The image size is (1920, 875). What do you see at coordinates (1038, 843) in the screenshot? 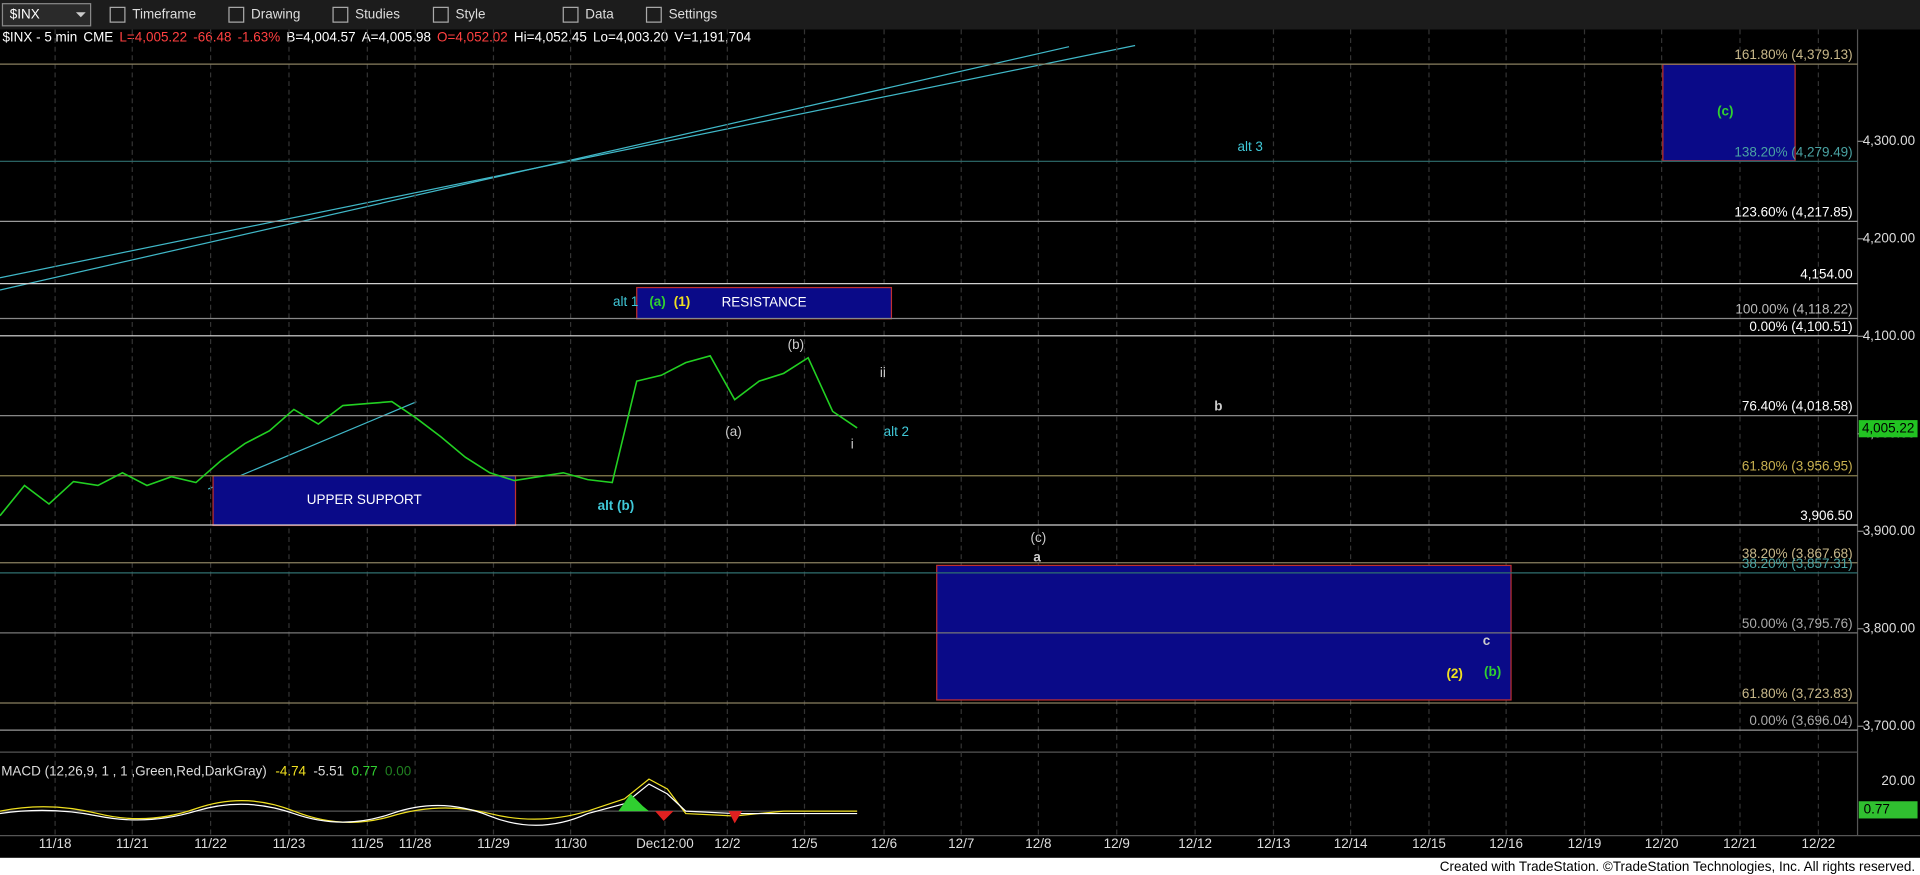
I see `x-tick-label: 12/8` at bounding box center [1038, 843].